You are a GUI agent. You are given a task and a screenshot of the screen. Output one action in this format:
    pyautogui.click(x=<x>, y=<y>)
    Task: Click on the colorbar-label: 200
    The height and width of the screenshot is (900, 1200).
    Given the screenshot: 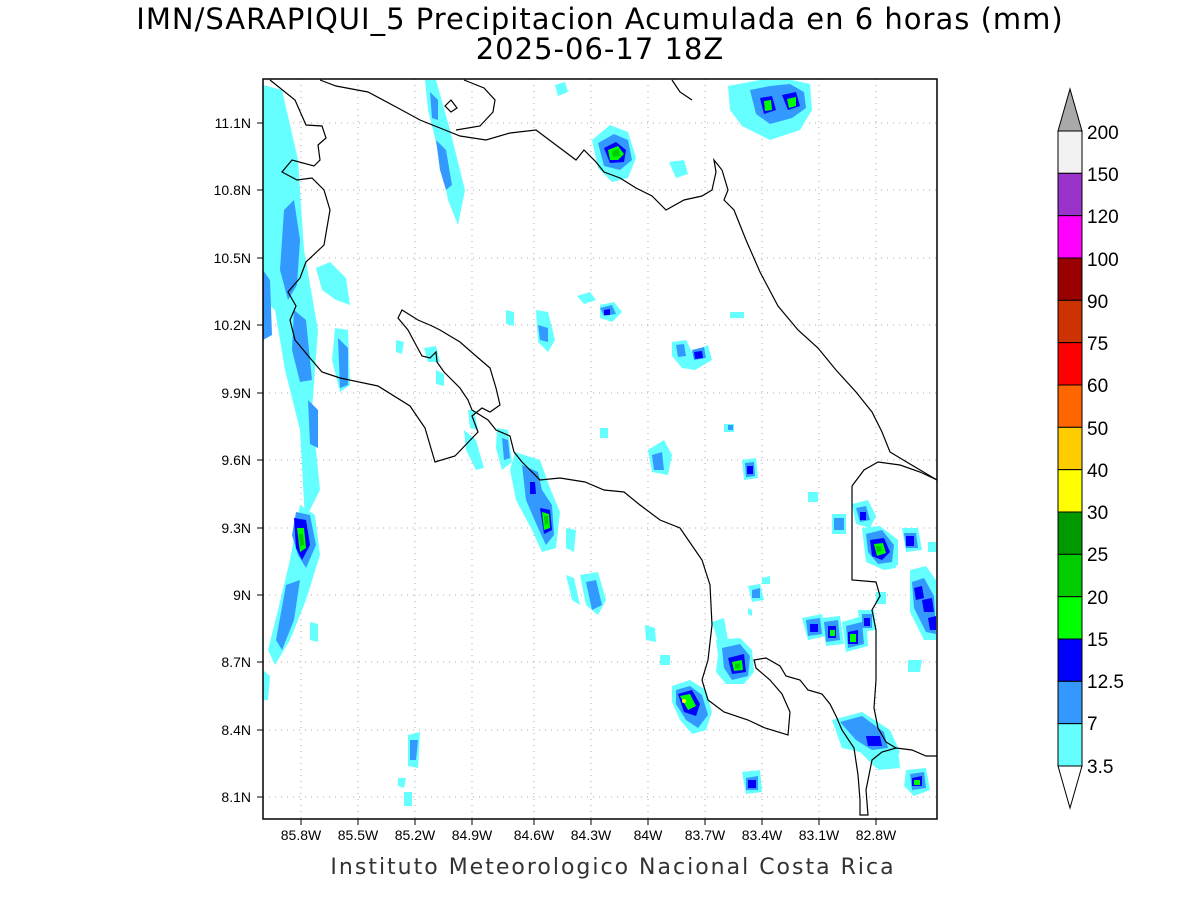 What is the action you would take?
    pyautogui.click(x=1103, y=133)
    